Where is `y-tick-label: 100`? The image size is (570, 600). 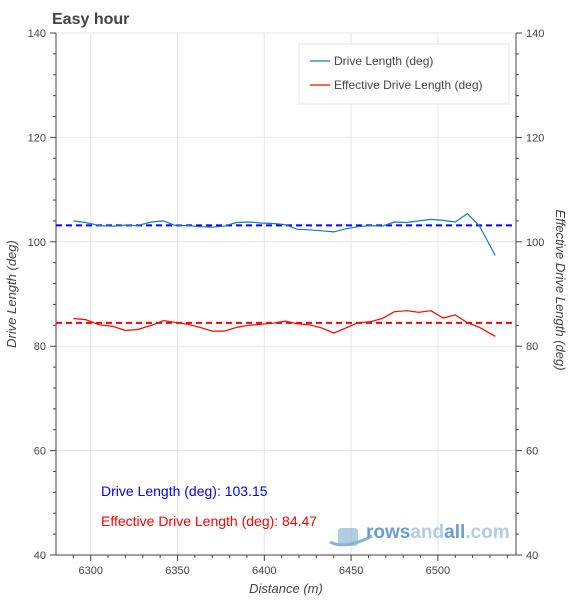 y-tick-label: 100 is located at coordinates (37, 243).